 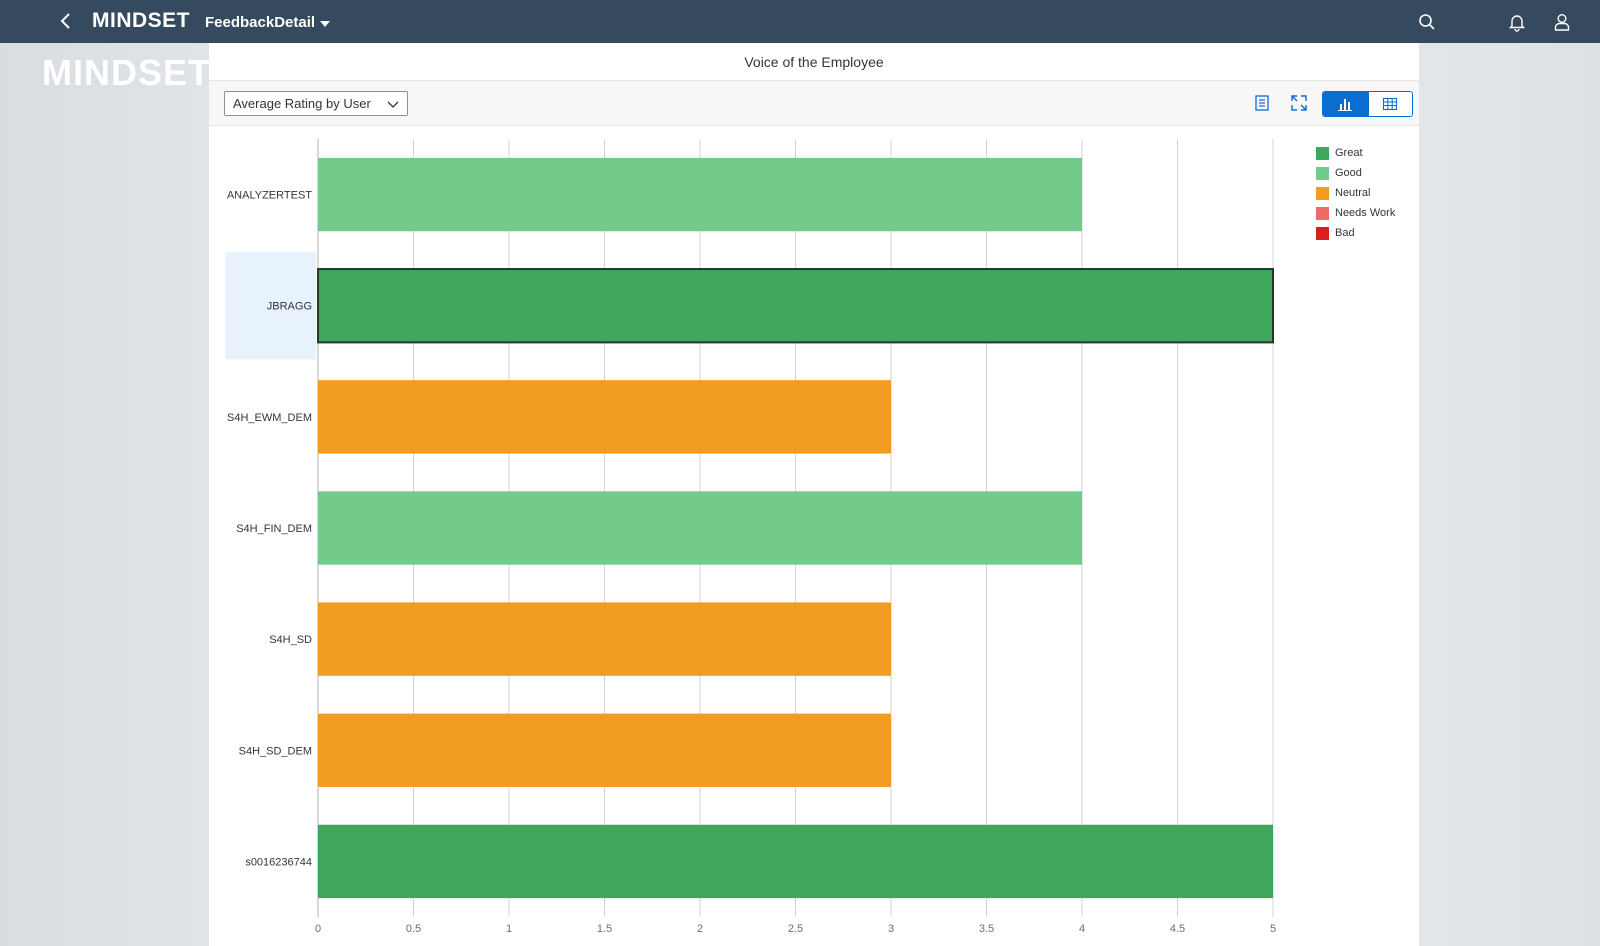 I want to click on brand-watermark: MINDSET, so click(x=126, y=72).